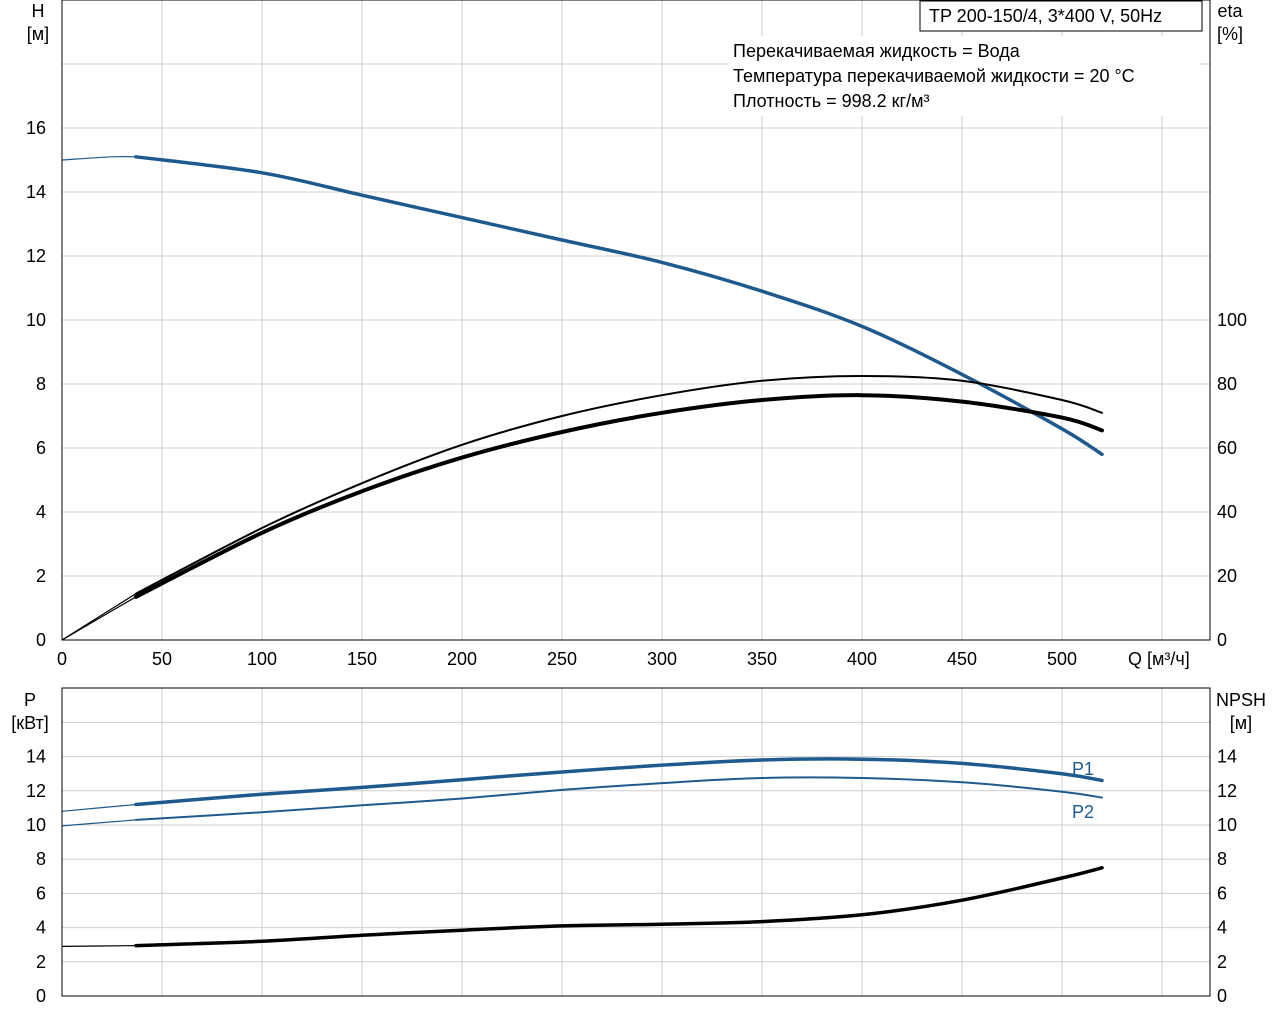 This screenshot has height=1024, width=1280. Describe the element at coordinates (619, 798) in the screenshot. I see `bottom-chart-series-1-line` at that location.